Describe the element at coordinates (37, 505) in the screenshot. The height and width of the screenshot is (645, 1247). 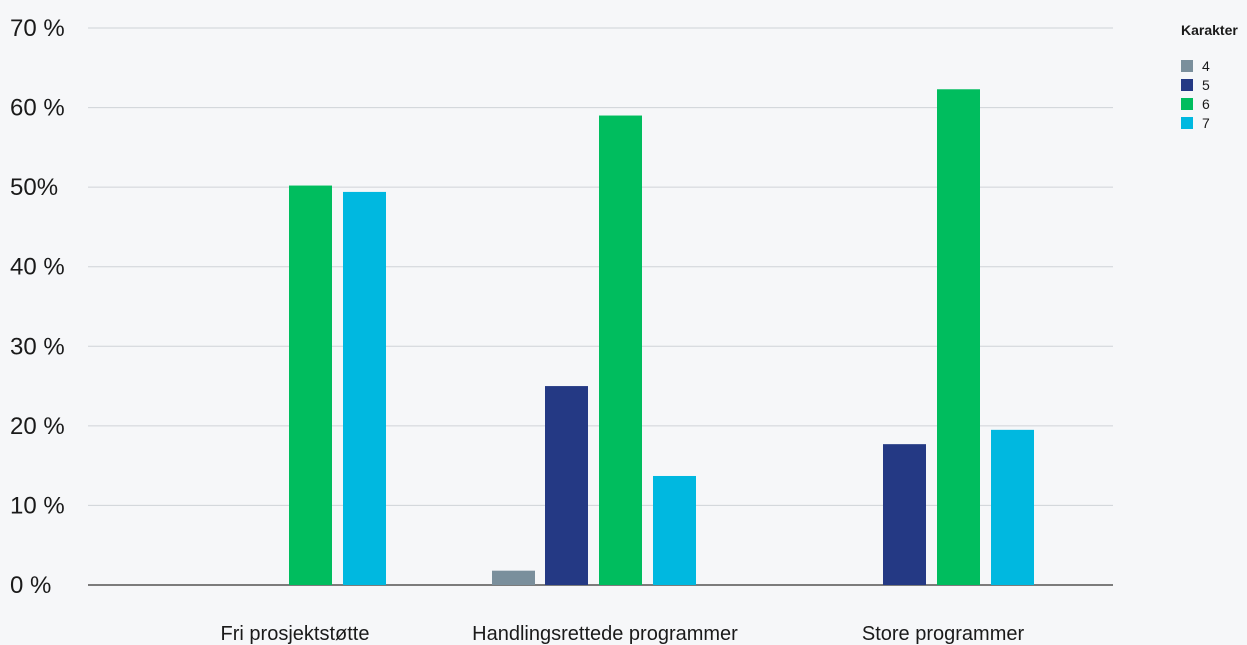
I see `y-tick-label: 10 %` at that location.